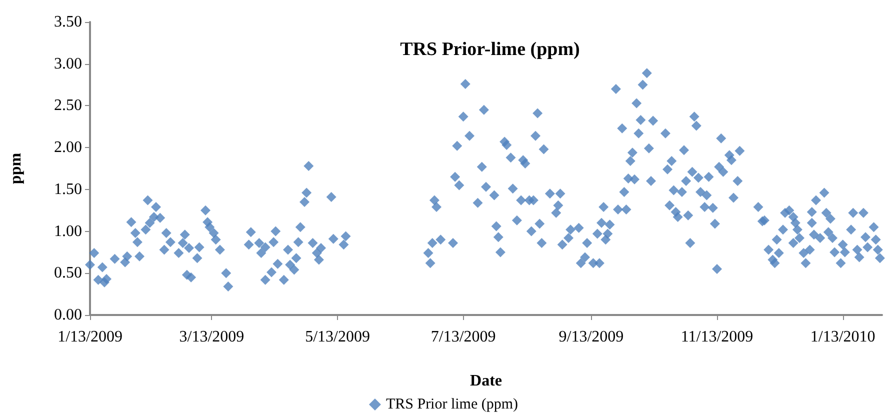 Image resolution: width=887 pixels, height=419 pixels. Describe the element at coordinates (90, 337) in the screenshot. I see `x-tick-label: 1/13/2009` at that location.